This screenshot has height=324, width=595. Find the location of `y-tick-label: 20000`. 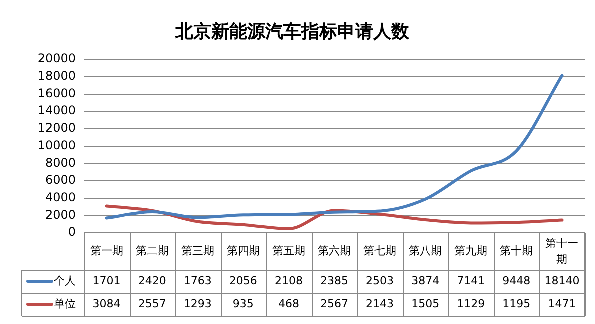

y-tick-label: 20000 is located at coordinates (57, 59).